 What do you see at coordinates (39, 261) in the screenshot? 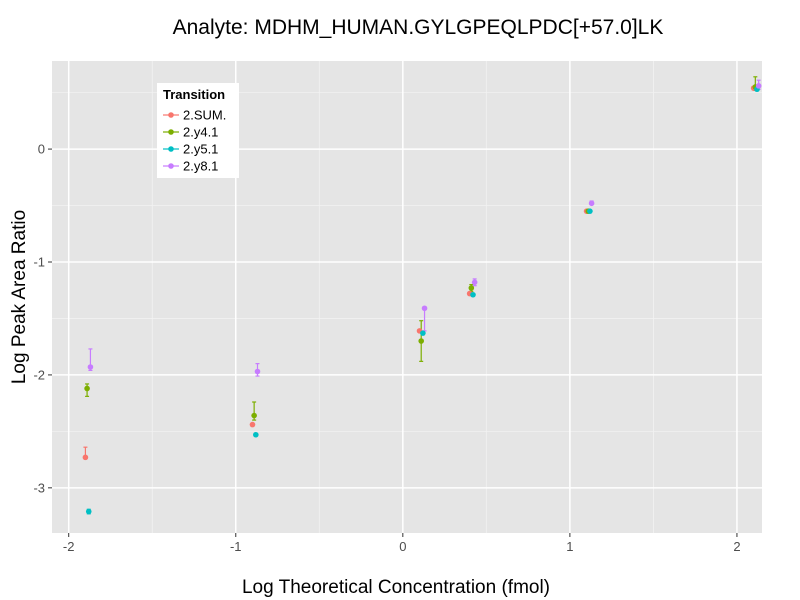
I see `y-tick-label: -1` at bounding box center [39, 261].